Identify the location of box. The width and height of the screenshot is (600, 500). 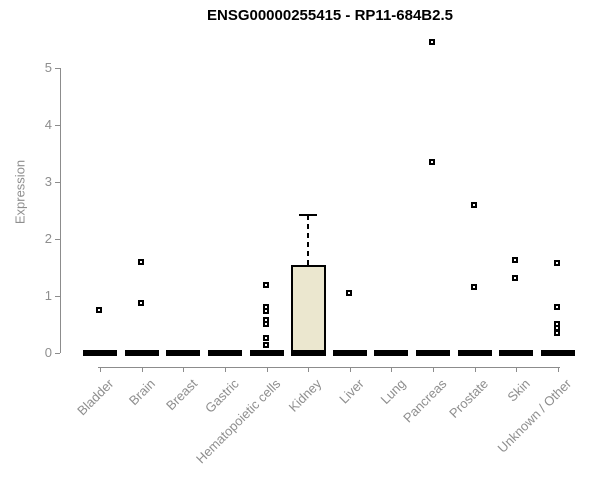
(308, 310).